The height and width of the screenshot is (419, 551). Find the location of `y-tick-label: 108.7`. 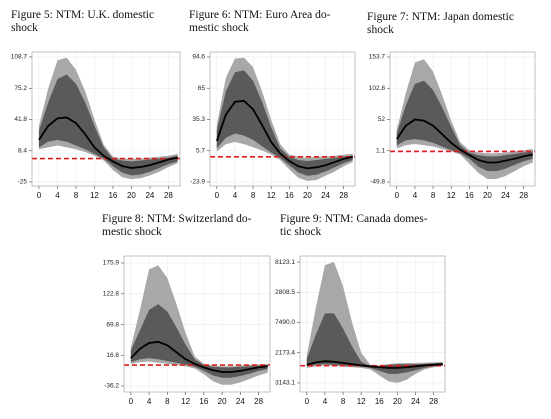

y-tick-label: 108.7 is located at coordinates (19, 57).